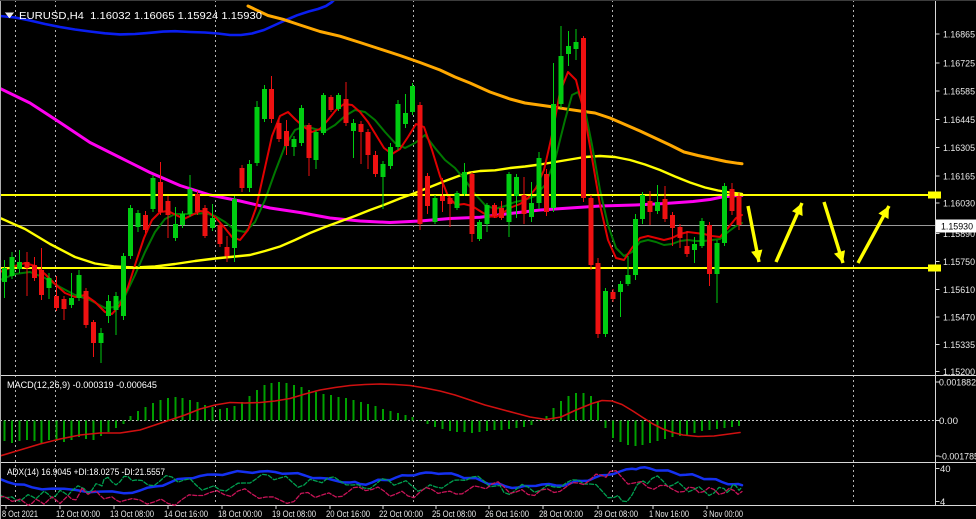 The height and width of the screenshot is (519, 976). What do you see at coordinates (959, 345) in the screenshot?
I see `svg-text: 1.15335` at bounding box center [959, 345].